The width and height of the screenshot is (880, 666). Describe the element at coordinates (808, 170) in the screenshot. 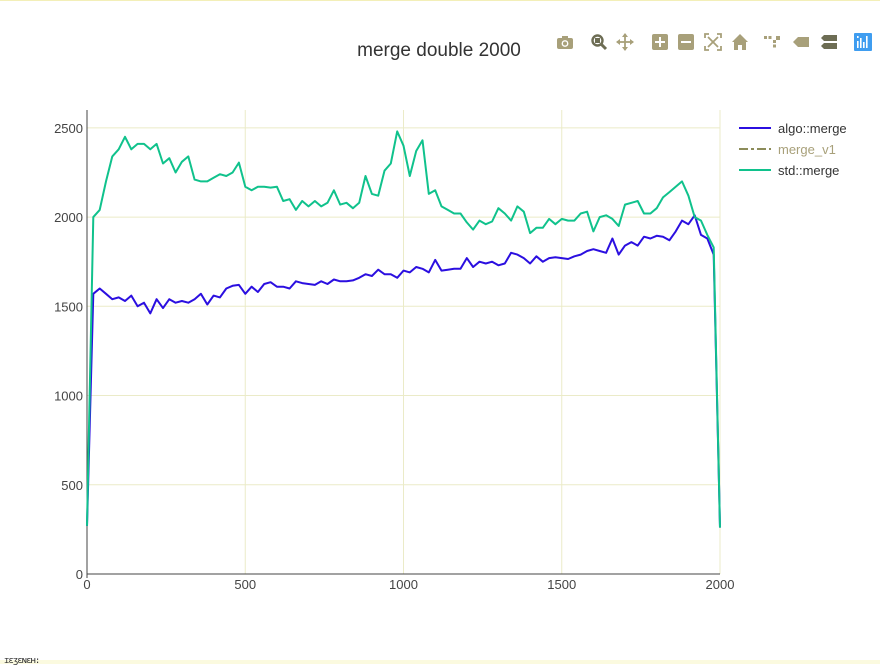

I see `legend-label: std::merge` at that location.